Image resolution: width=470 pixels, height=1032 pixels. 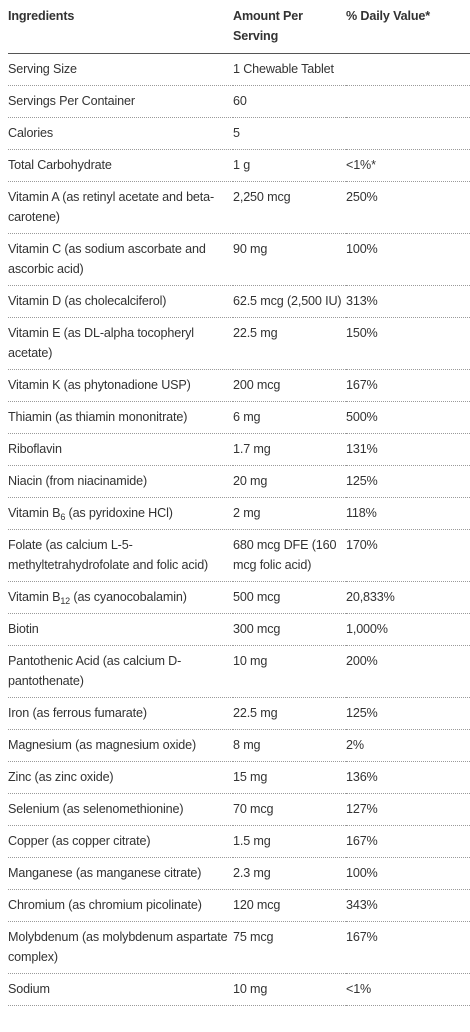 I want to click on table-cell: 10 mg, so click(x=289, y=671).